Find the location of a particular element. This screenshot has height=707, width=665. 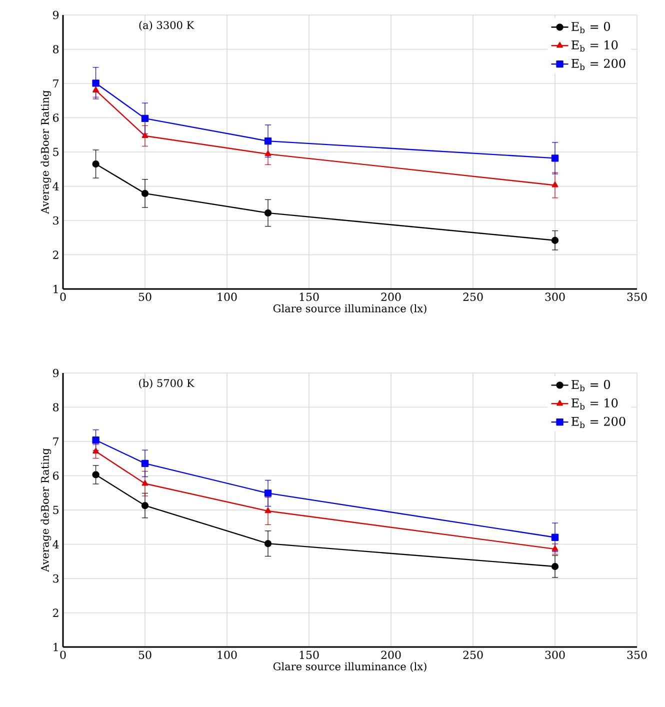

text: (b) 5700 K is located at coordinates (167, 383).